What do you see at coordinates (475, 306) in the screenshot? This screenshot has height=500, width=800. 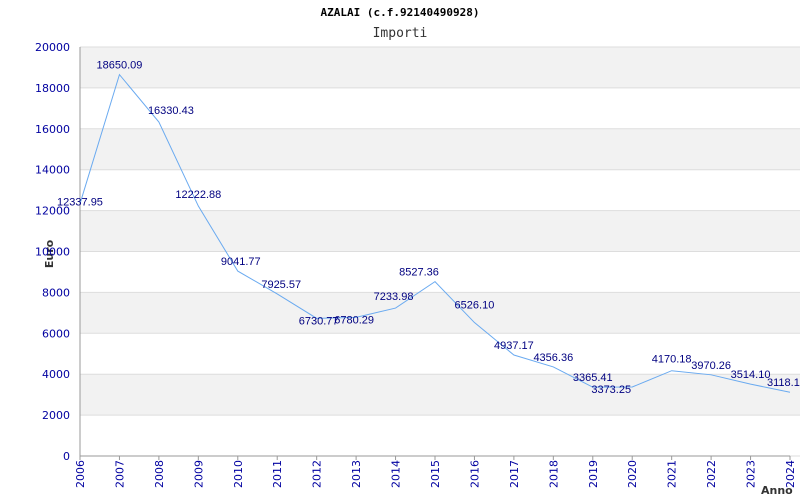 I see `data-label: 6526.10` at bounding box center [475, 306].